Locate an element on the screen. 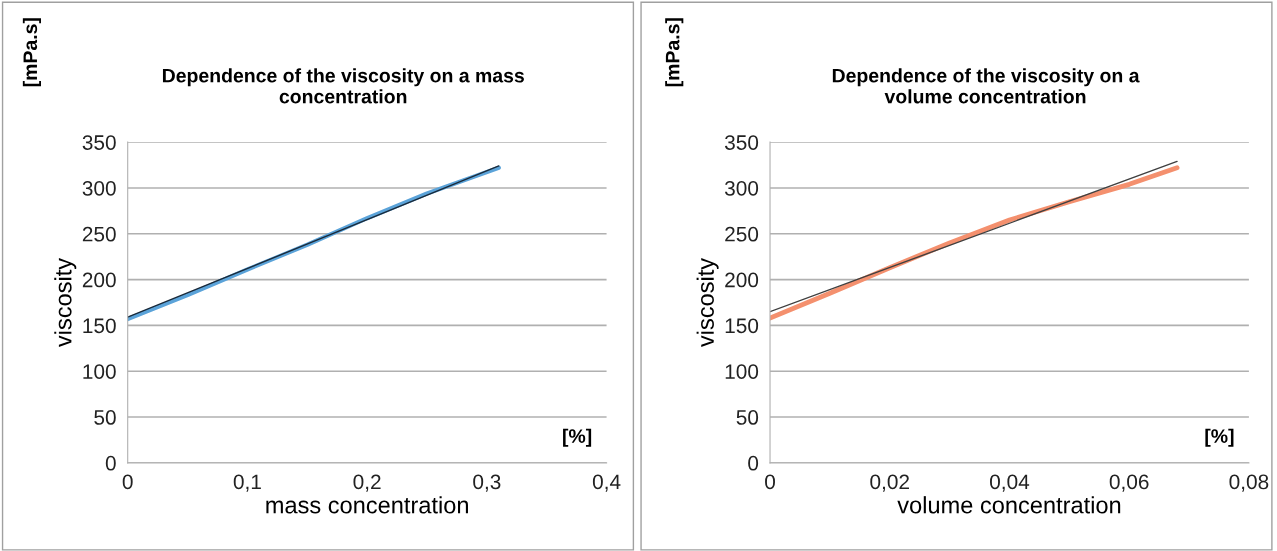 The width and height of the screenshot is (1277, 551). x-tick-label: 0,08 is located at coordinates (1249, 483).